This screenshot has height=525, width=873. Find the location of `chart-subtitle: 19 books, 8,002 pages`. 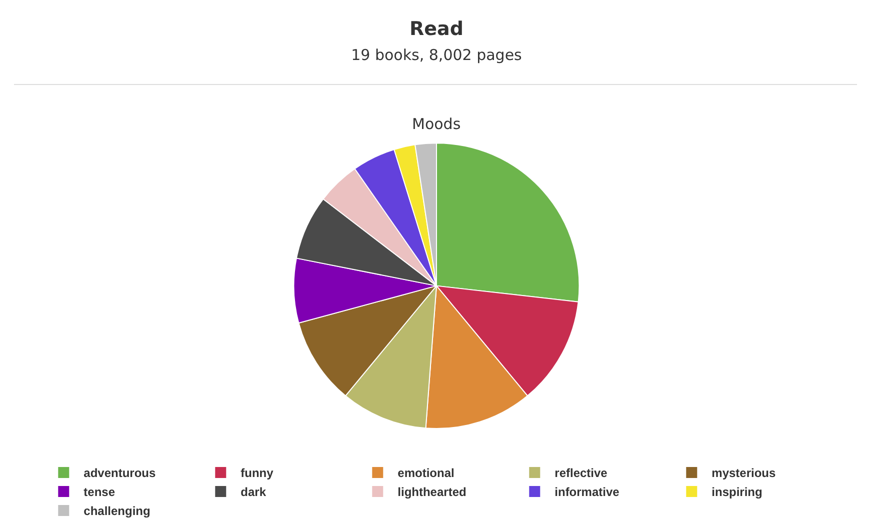

chart-subtitle: 19 books, 8,002 pages is located at coordinates (436, 55).